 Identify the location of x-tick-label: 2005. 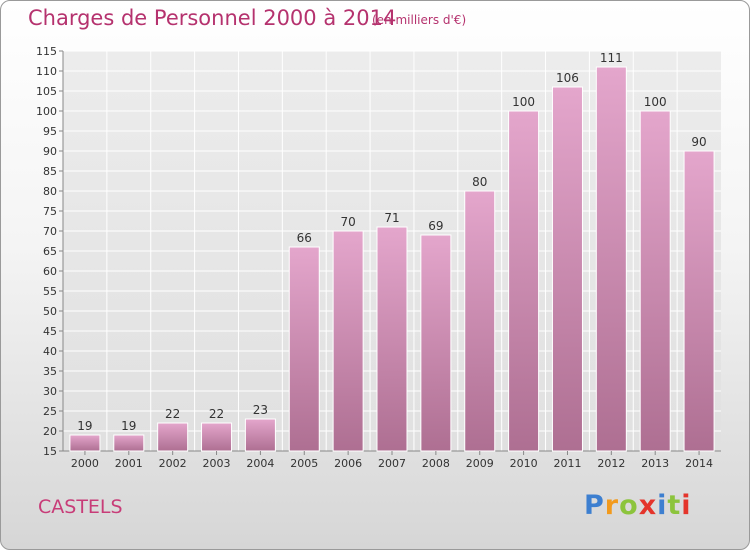
(304, 463).